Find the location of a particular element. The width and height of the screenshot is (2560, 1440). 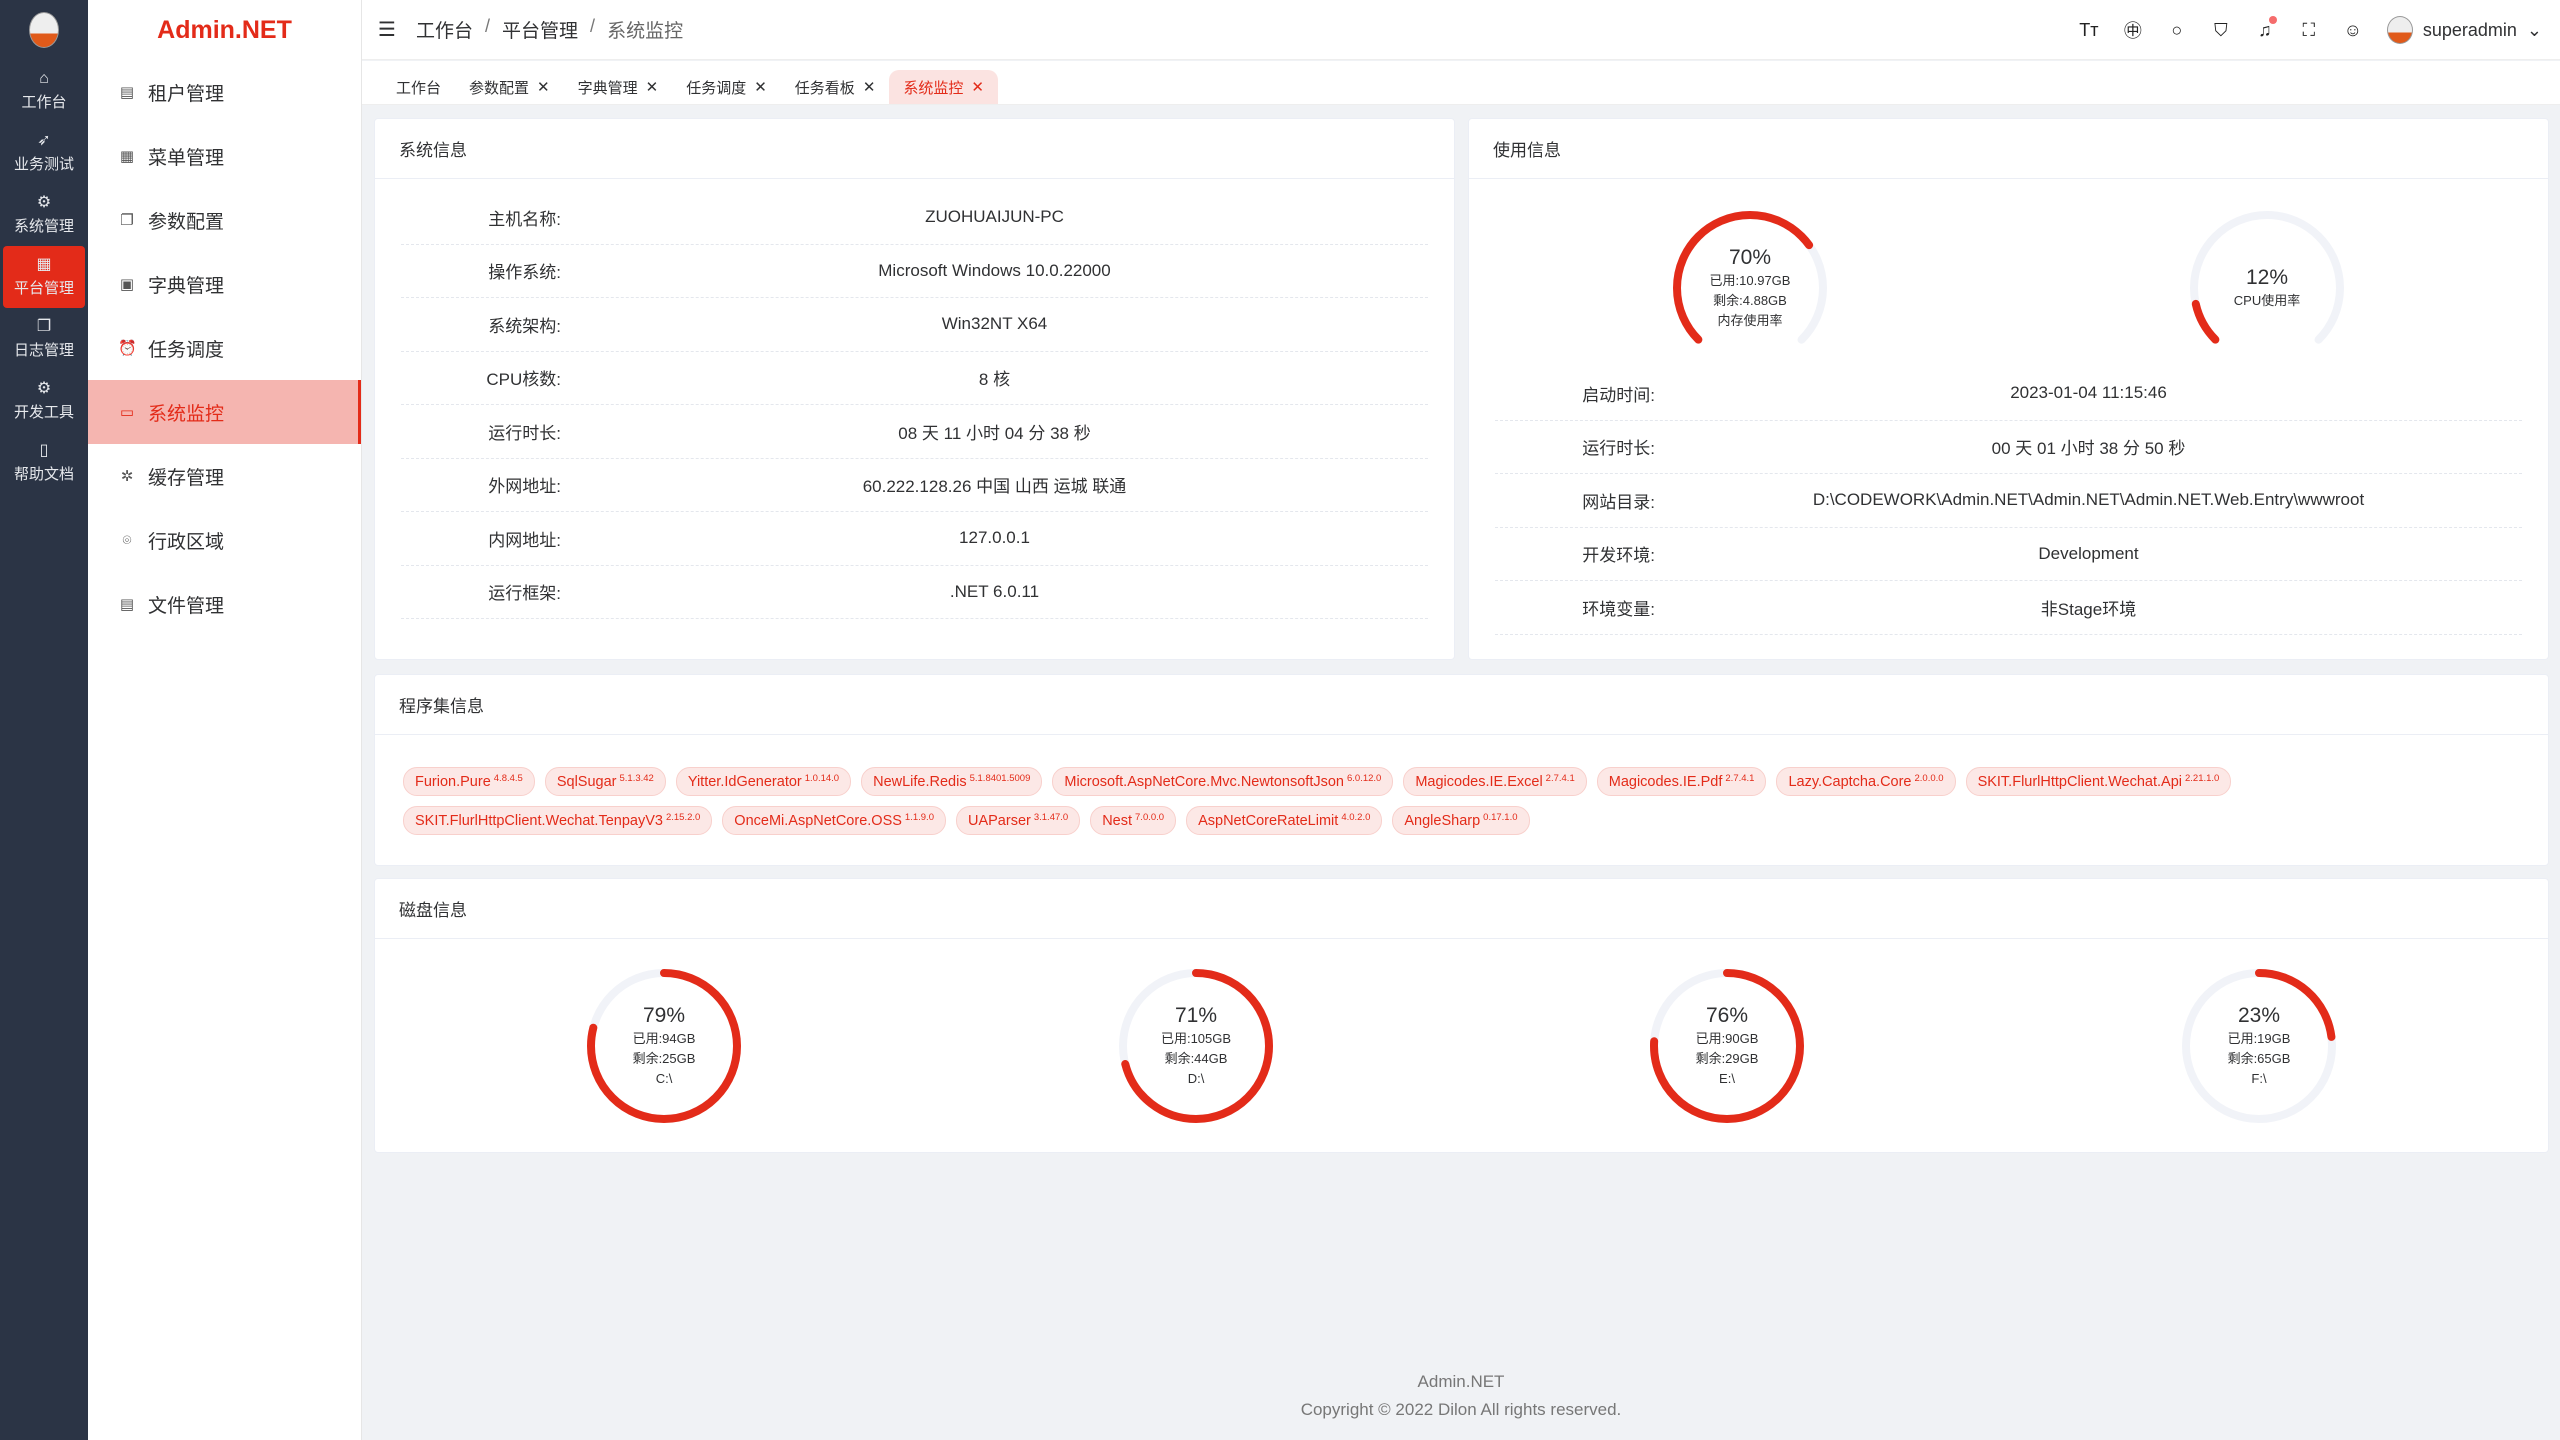

logo-avatar is located at coordinates (44, 30).